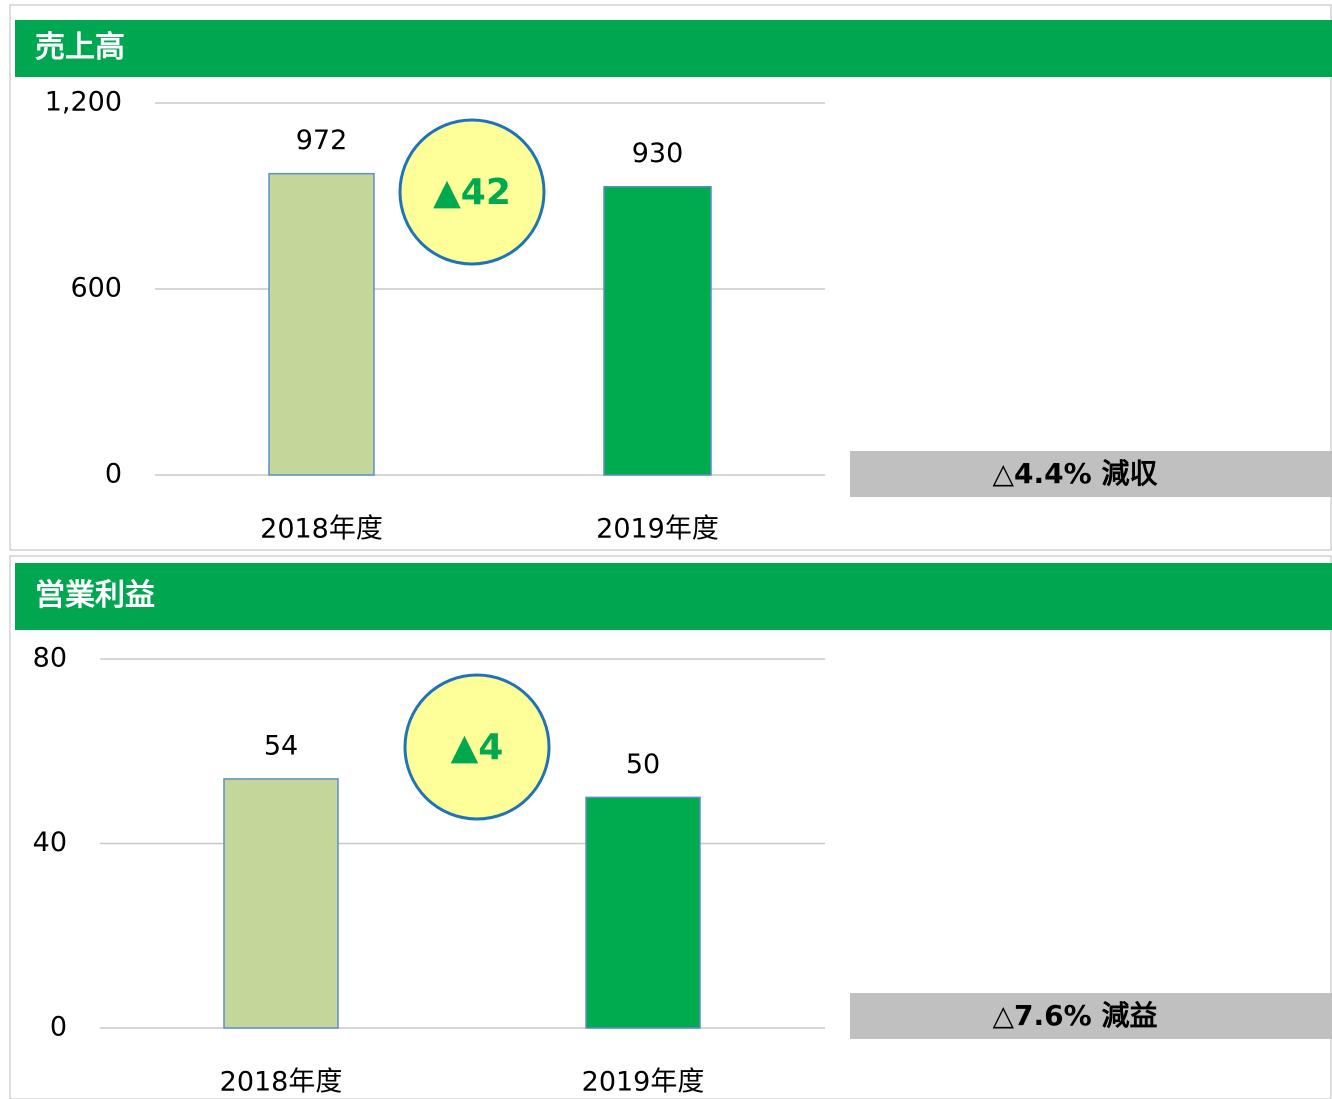  Describe the element at coordinates (83, 102) in the screenshot. I see `y-tick-label: 1,200` at that location.